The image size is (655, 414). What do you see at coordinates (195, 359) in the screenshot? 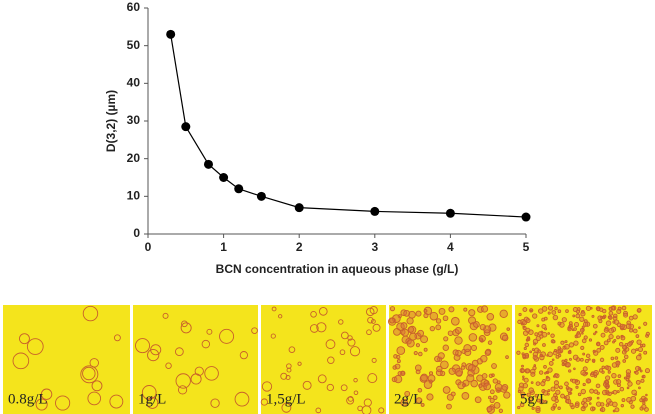
I see `micrograph` at bounding box center [195, 359].